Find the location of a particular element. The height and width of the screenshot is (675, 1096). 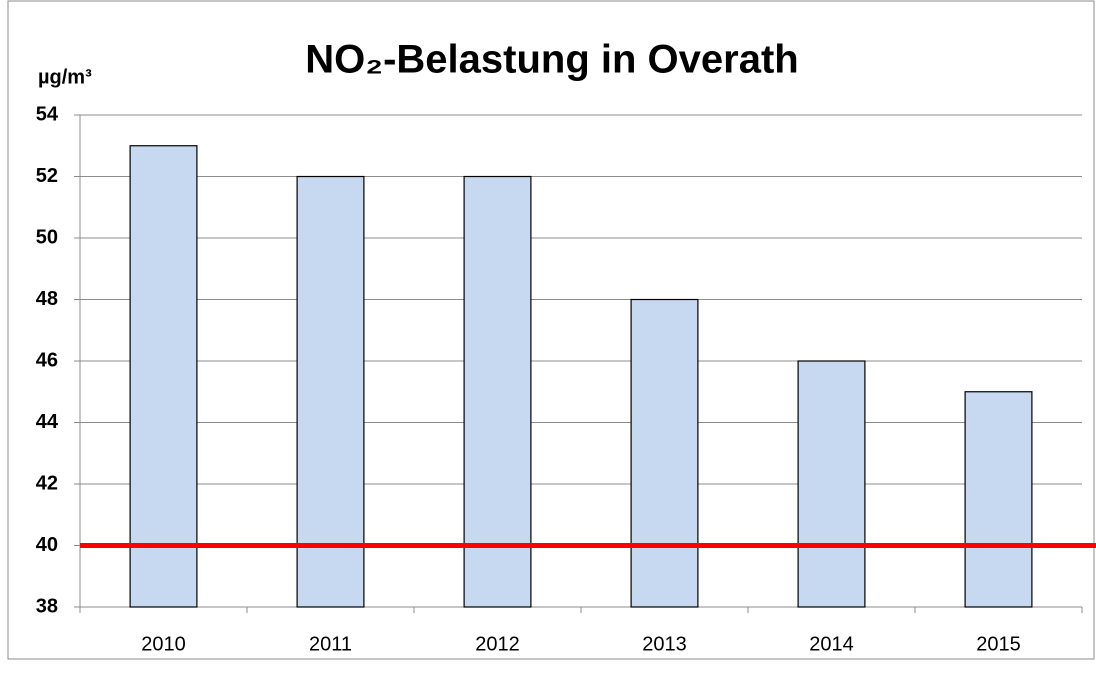

y-tick-label: 50 is located at coordinates (47, 237).